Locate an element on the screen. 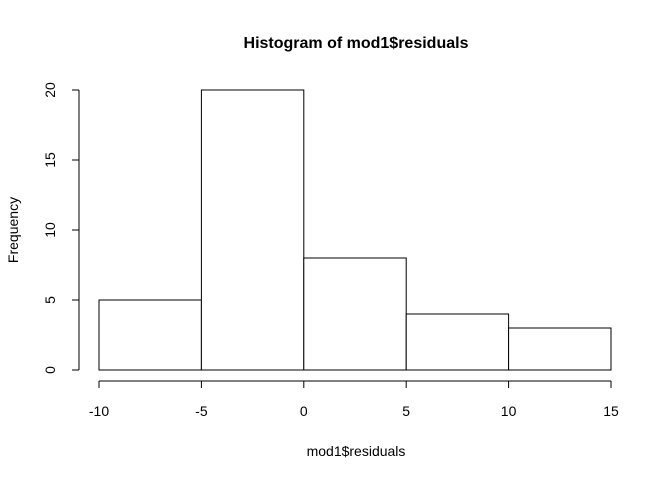  x-tick-label: 10 is located at coordinates (509, 411).